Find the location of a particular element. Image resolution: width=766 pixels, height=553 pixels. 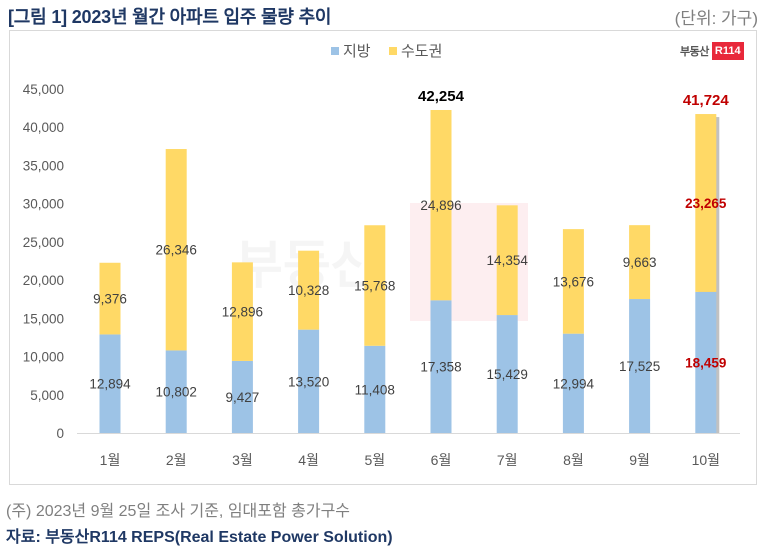

data-label-capital: 12,896 is located at coordinates (242, 312).